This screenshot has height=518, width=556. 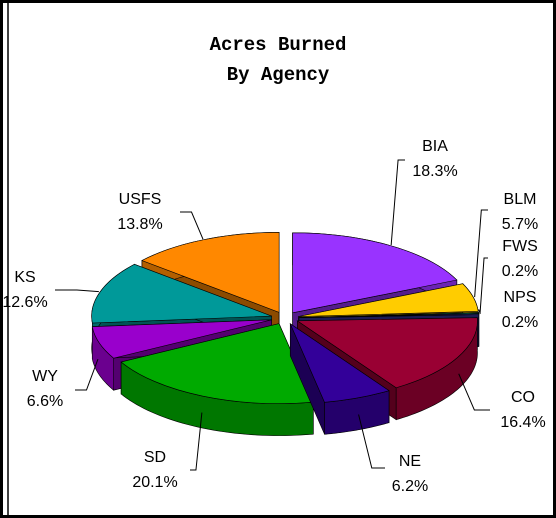 What do you see at coordinates (434, 171) in the screenshot?
I see `slice-value-label: 18.3%` at bounding box center [434, 171].